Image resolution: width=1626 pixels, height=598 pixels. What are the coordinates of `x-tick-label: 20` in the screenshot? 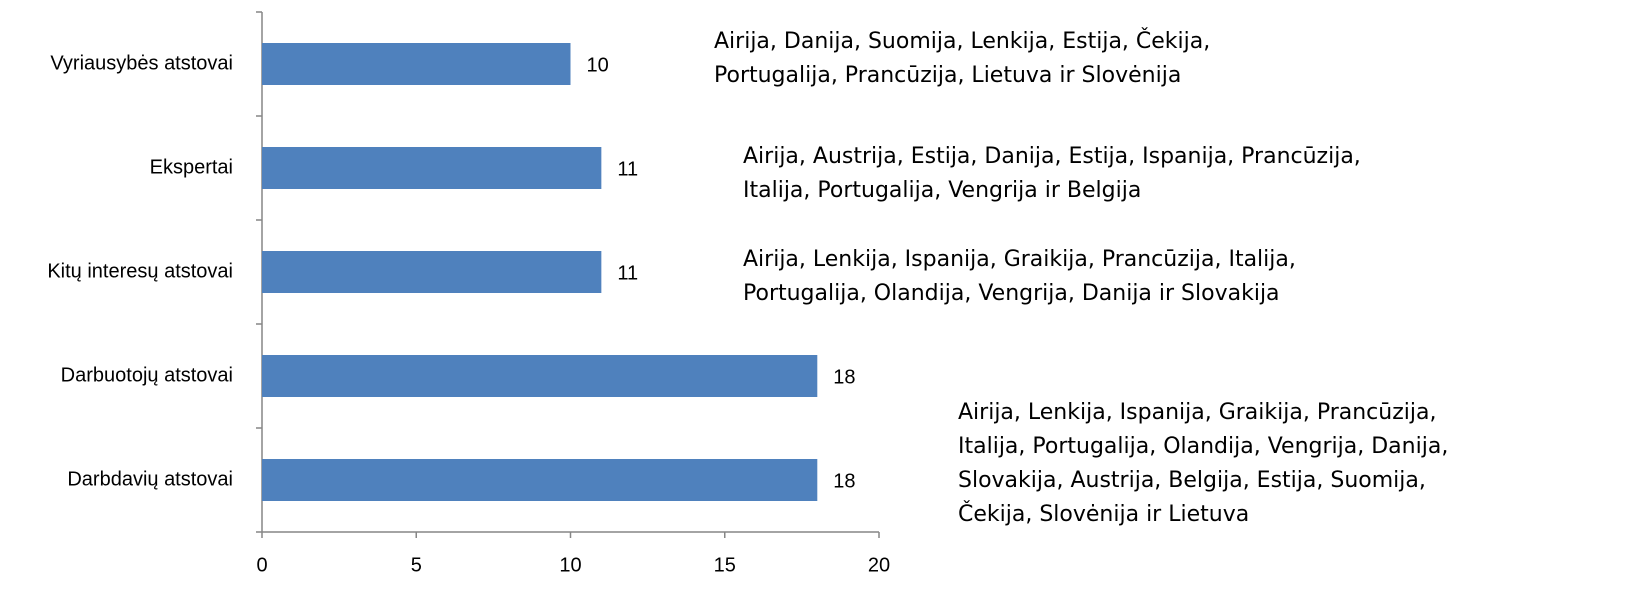 It's located at (879, 565).